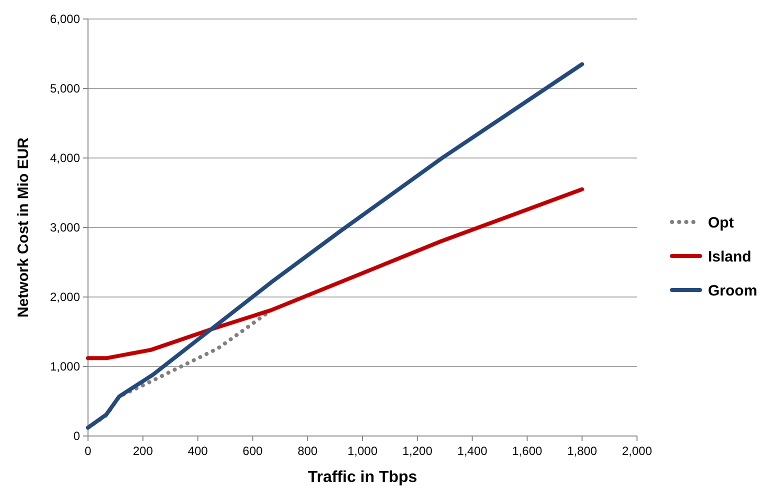 The width and height of the screenshot is (776, 492). What do you see at coordinates (65, 367) in the screenshot?
I see `y-tick-label: 1,000` at bounding box center [65, 367].